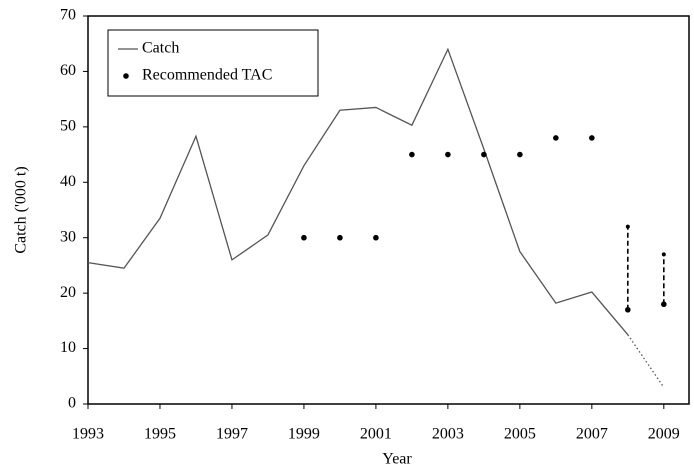  I want to click on legend-dot, so click(126, 76).